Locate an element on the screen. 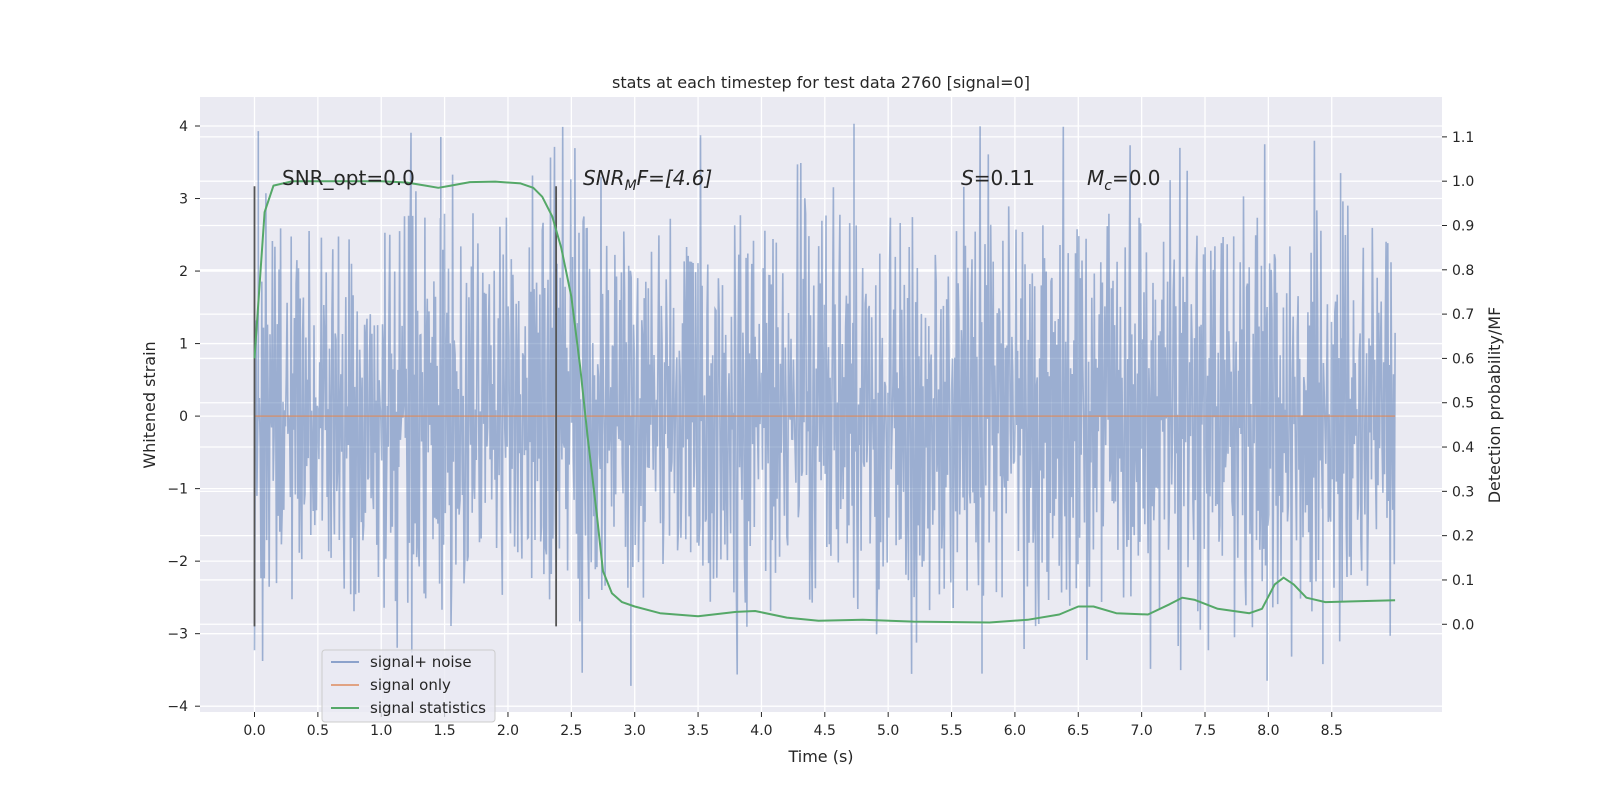 The image size is (1600, 800). x-axis-label: Time (s) is located at coordinates (820, 756).